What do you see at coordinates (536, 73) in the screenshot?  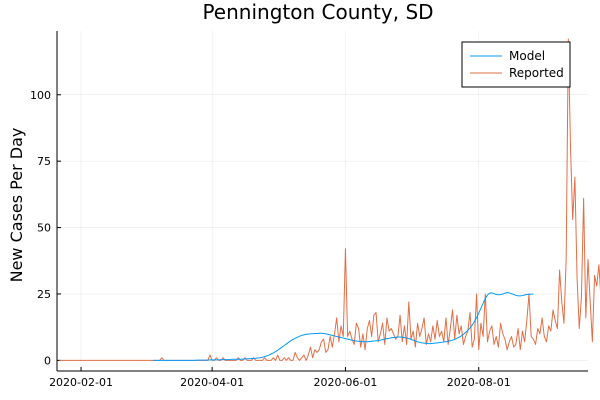 I see `legend-label-reported: Reported` at bounding box center [536, 73].